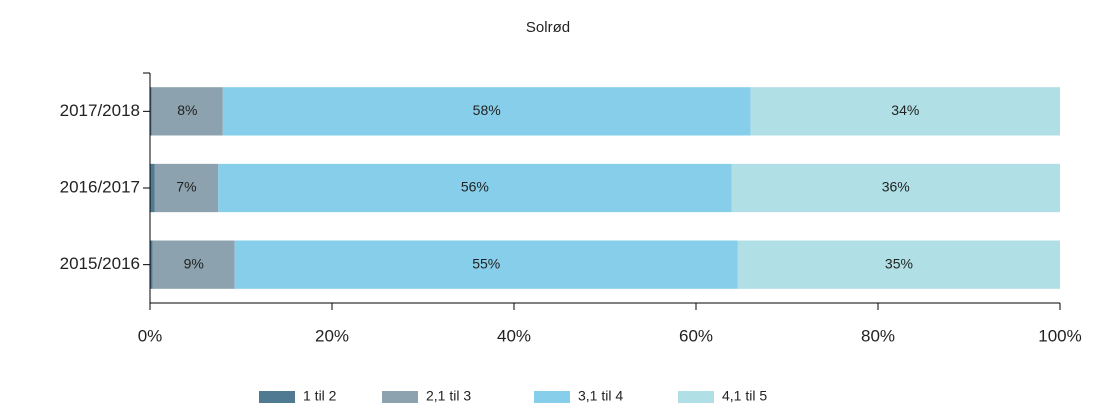 This screenshot has width=1095, height=410. What do you see at coordinates (332, 335) in the screenshot?
I see `x-tick-label: 20%` at bounding box center [332, 335].